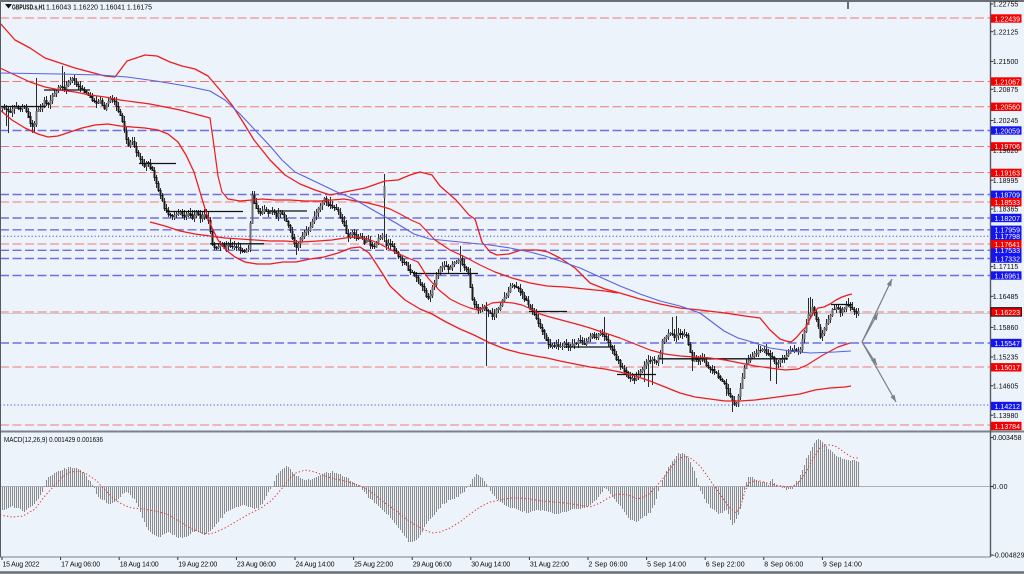 The height and width of the screenshot is (574, 1024). I want to click on svg-text: 17 Aug 06:00, so click(80, 565).